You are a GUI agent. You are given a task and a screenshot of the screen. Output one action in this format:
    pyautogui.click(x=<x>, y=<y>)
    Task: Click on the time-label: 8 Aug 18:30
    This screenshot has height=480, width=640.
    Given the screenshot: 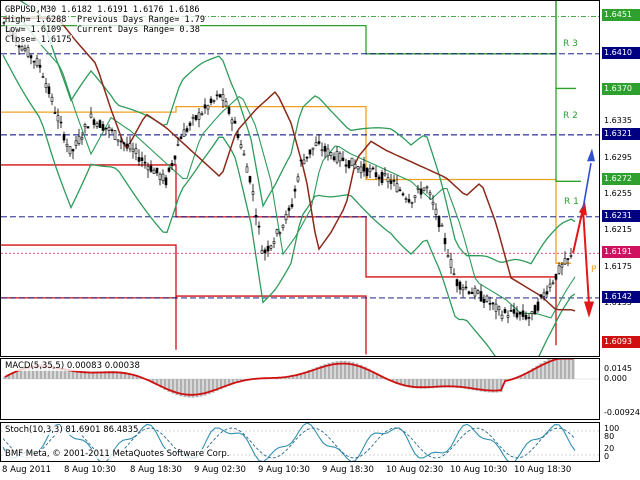 What is the action you would take?
    pyautogui.click(x=156, y=470)
    